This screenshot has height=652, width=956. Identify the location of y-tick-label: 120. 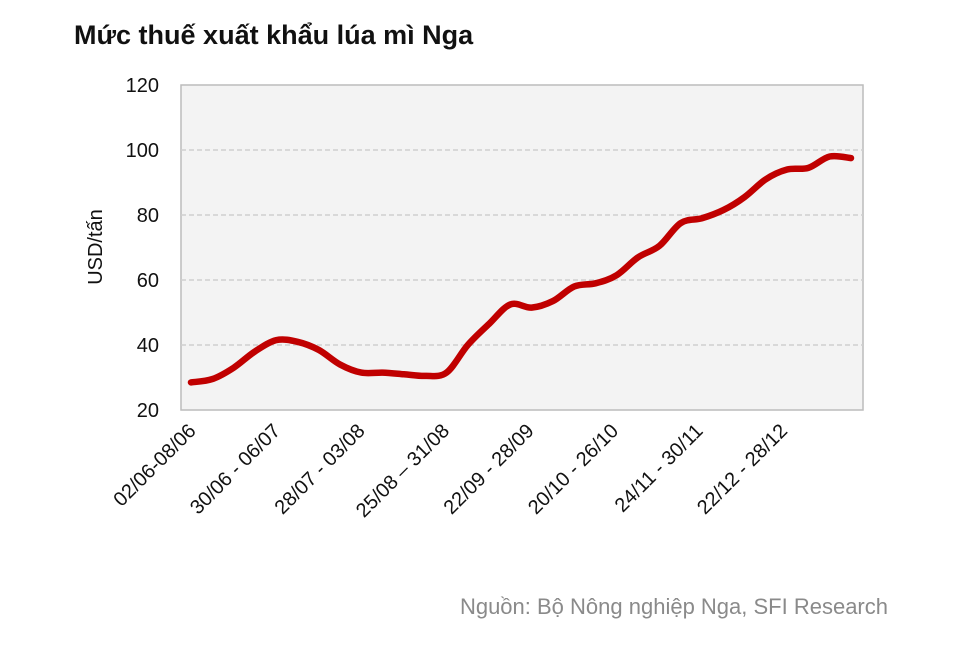
(142, 86).